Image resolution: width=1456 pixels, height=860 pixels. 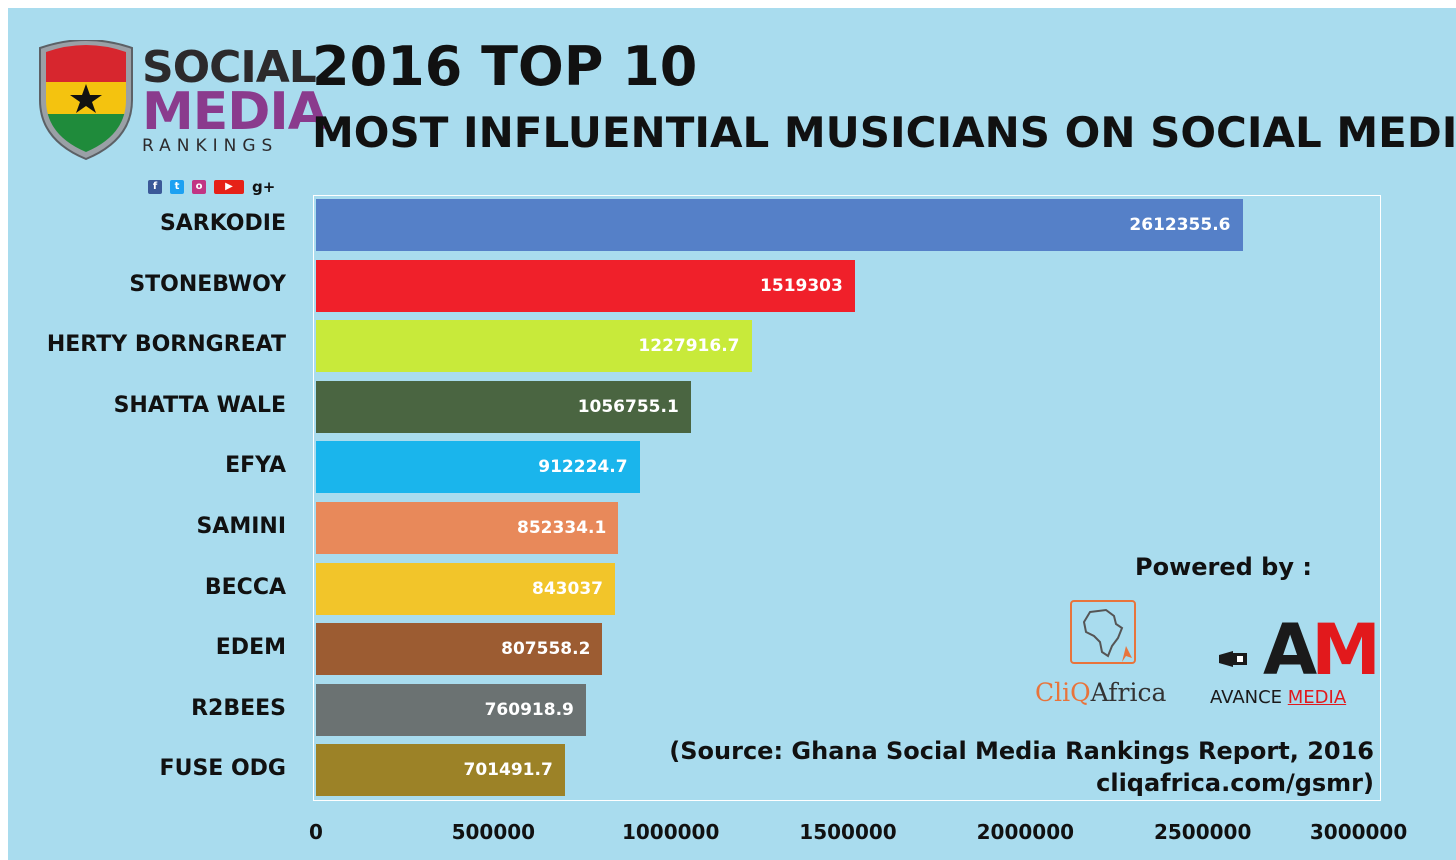 What do you see at coordinates (86, 100) in the screenshot?
I see `ghana-flag-shield-icon` at bounding box center [86, 100].